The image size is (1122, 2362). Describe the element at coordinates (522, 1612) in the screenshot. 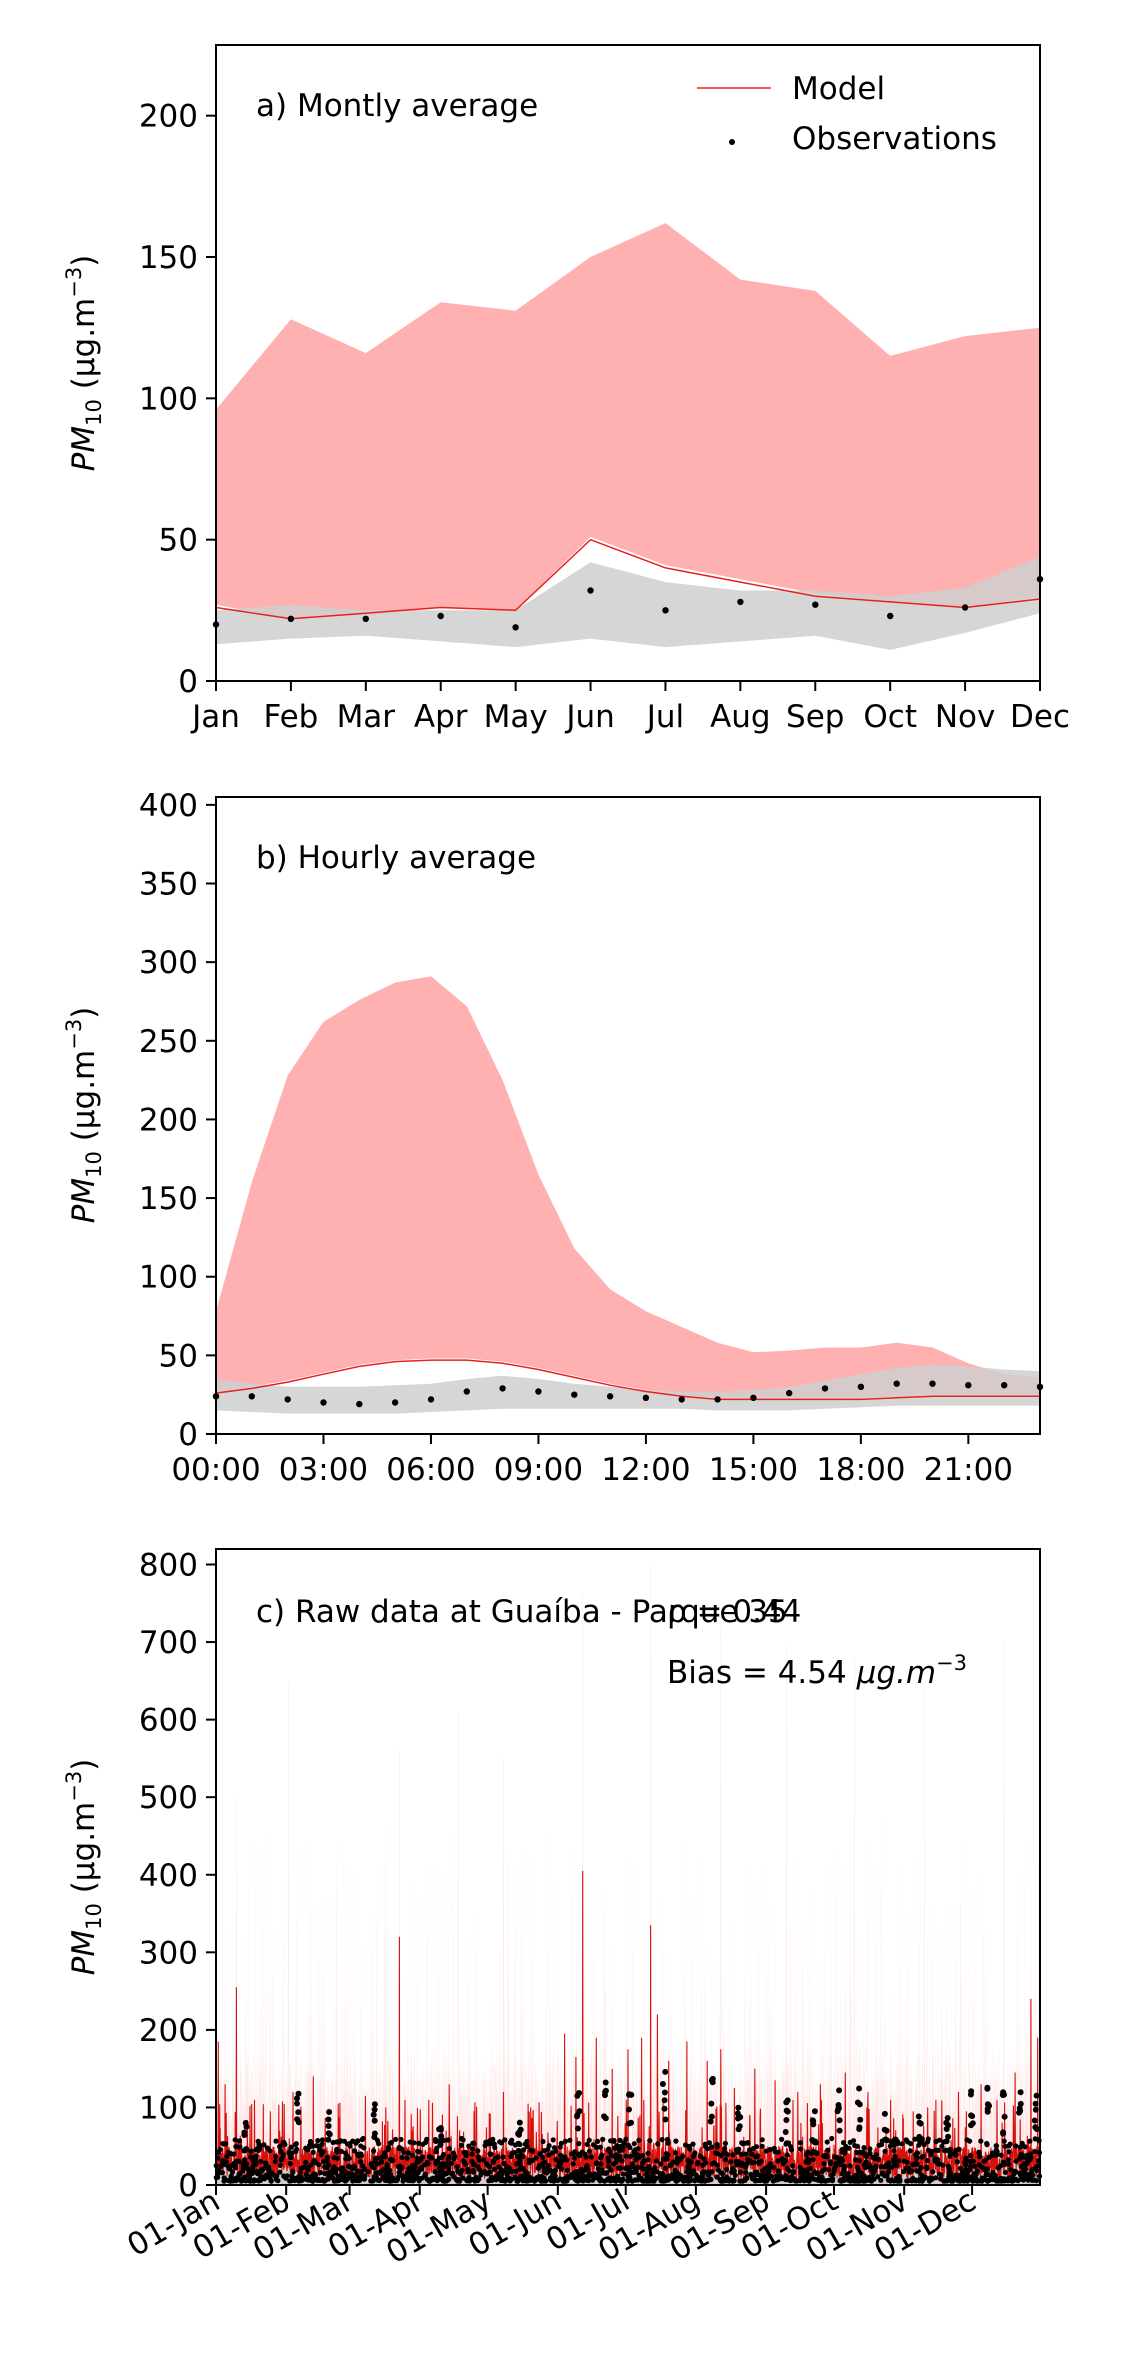

I see `panel-c-label: c) Raw data at Guaíba - Parque 35` at that location.